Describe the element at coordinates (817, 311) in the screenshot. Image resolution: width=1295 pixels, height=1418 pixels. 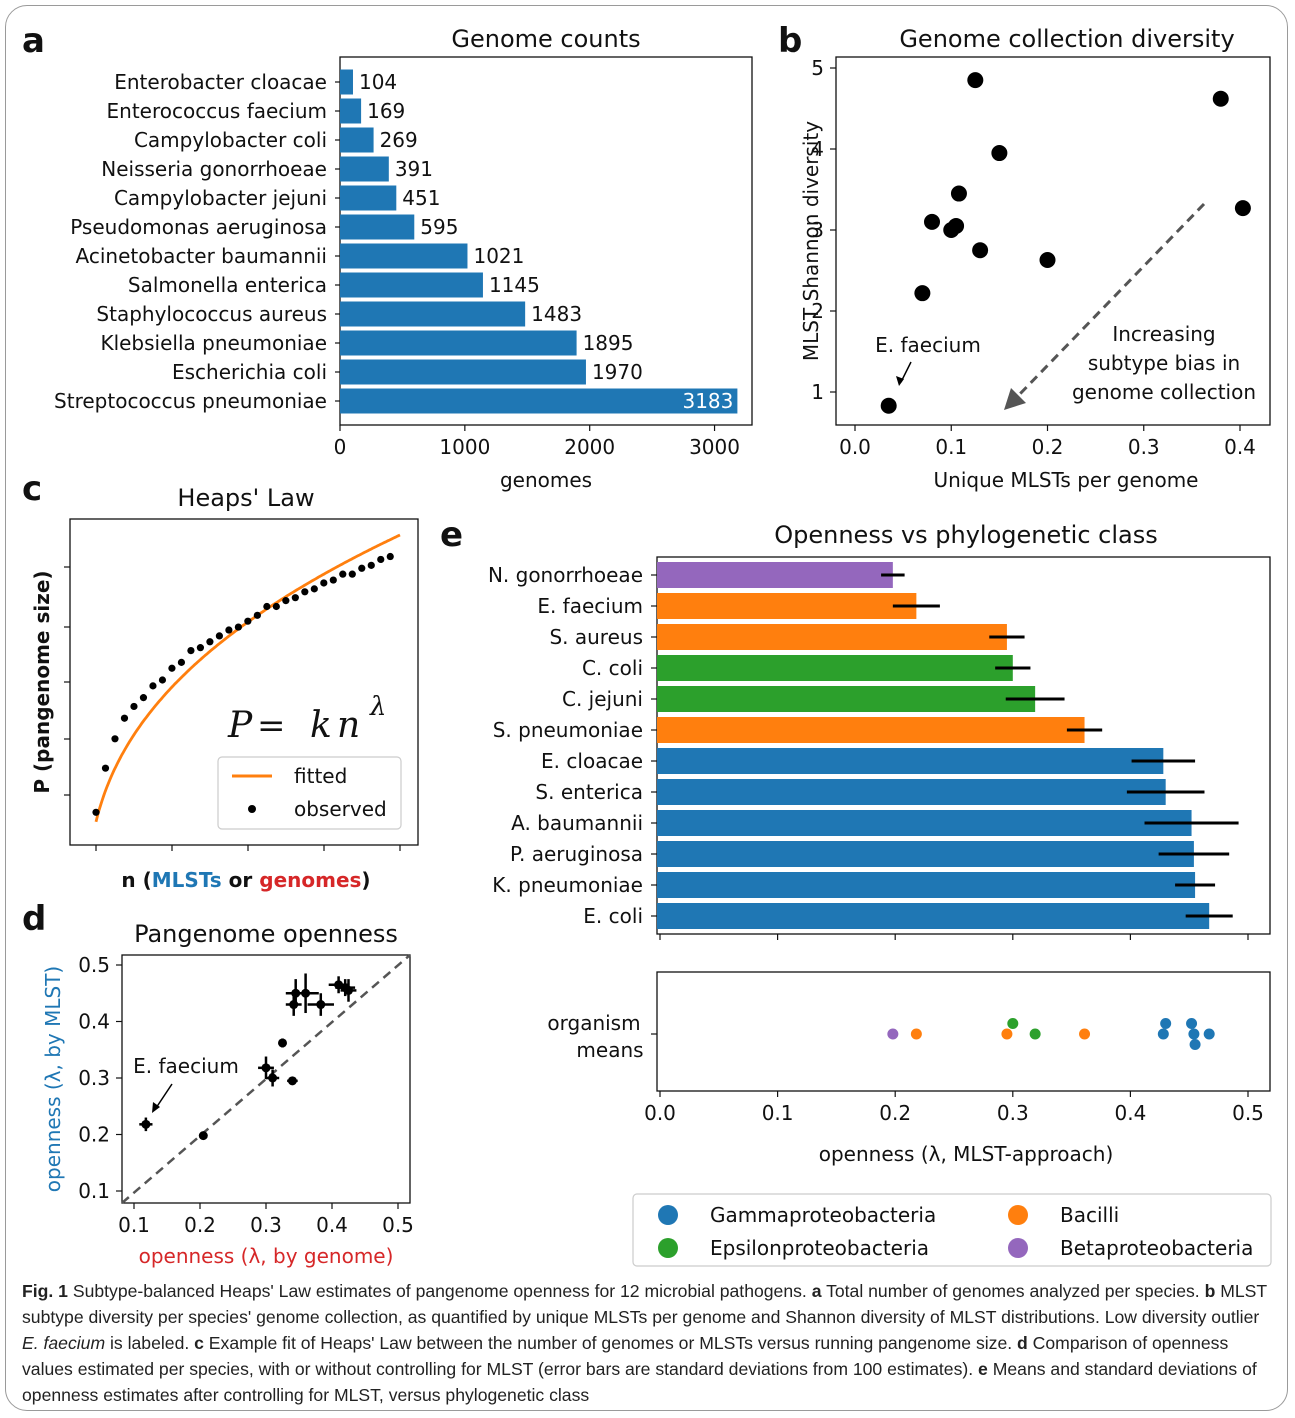
I see `panel-b-ytick-label: 2` at that location.